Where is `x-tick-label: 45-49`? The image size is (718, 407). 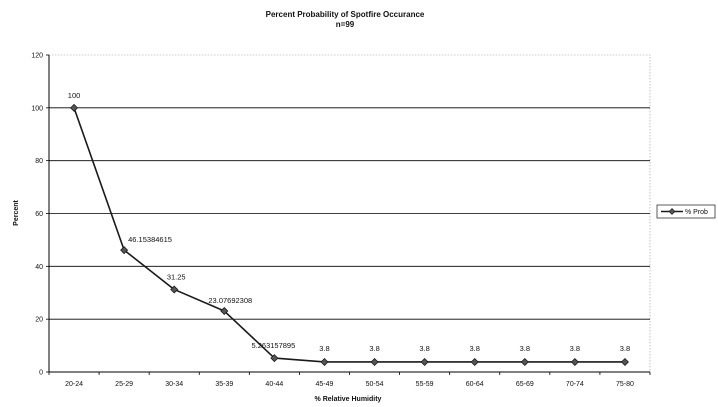 x-tick-label: 45-49 is located at coordinates (325, 384).